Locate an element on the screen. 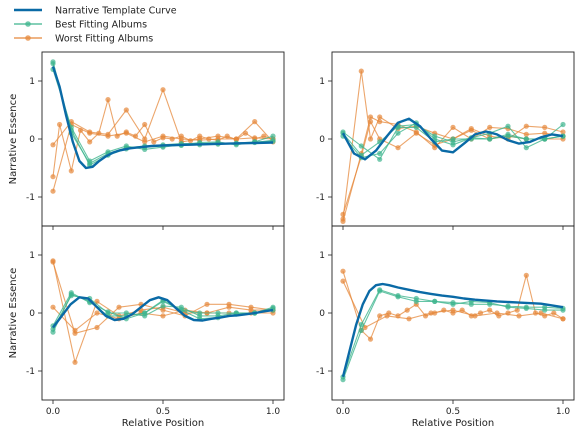 This screenshot has height=432, width=581. legend-marker-best is located at coordinates (28, 24).